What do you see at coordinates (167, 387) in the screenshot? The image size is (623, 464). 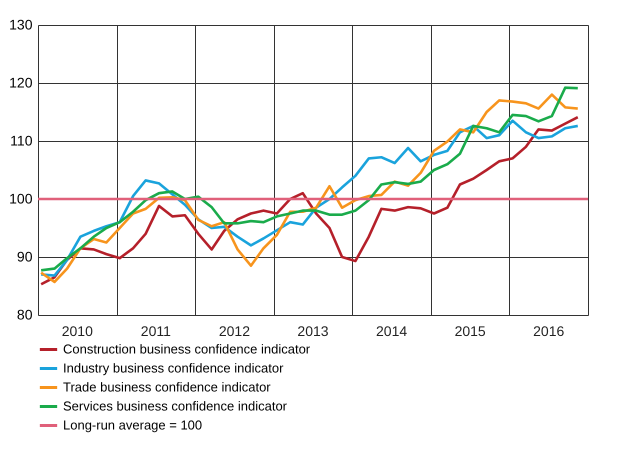 I see `legend-label: Trade business confidence indicator` at bounding box center [167, 387].